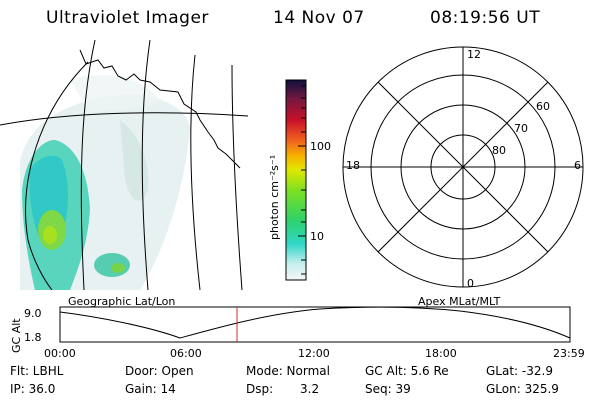  What do you see at coordinates (310, 389) in the screenshot?
I see `dsp-value: 3.2` at bounding box center [310, 389].